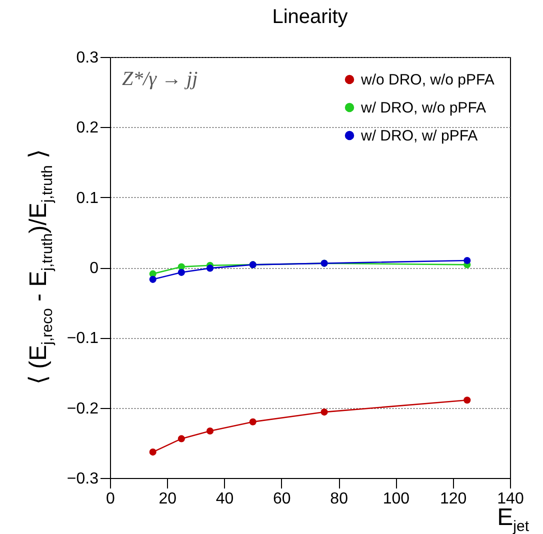 The width and height of the screenshot is (543, 534). I want to click on x-tick-label: 80, so click(339, 499).